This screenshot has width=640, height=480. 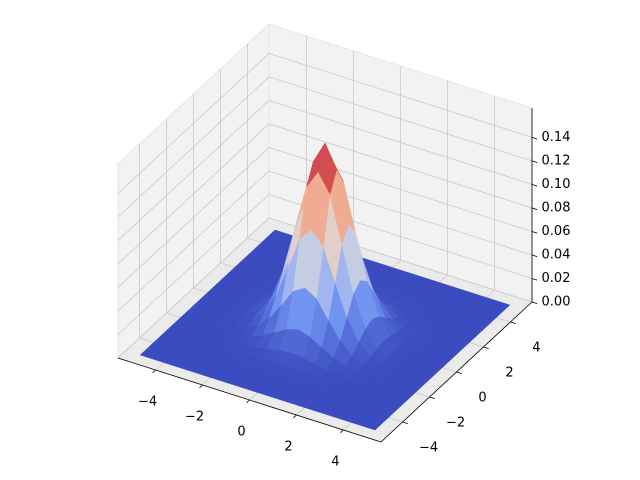 I want to click on x-tick-label: −4, so click(x=147, y=402).